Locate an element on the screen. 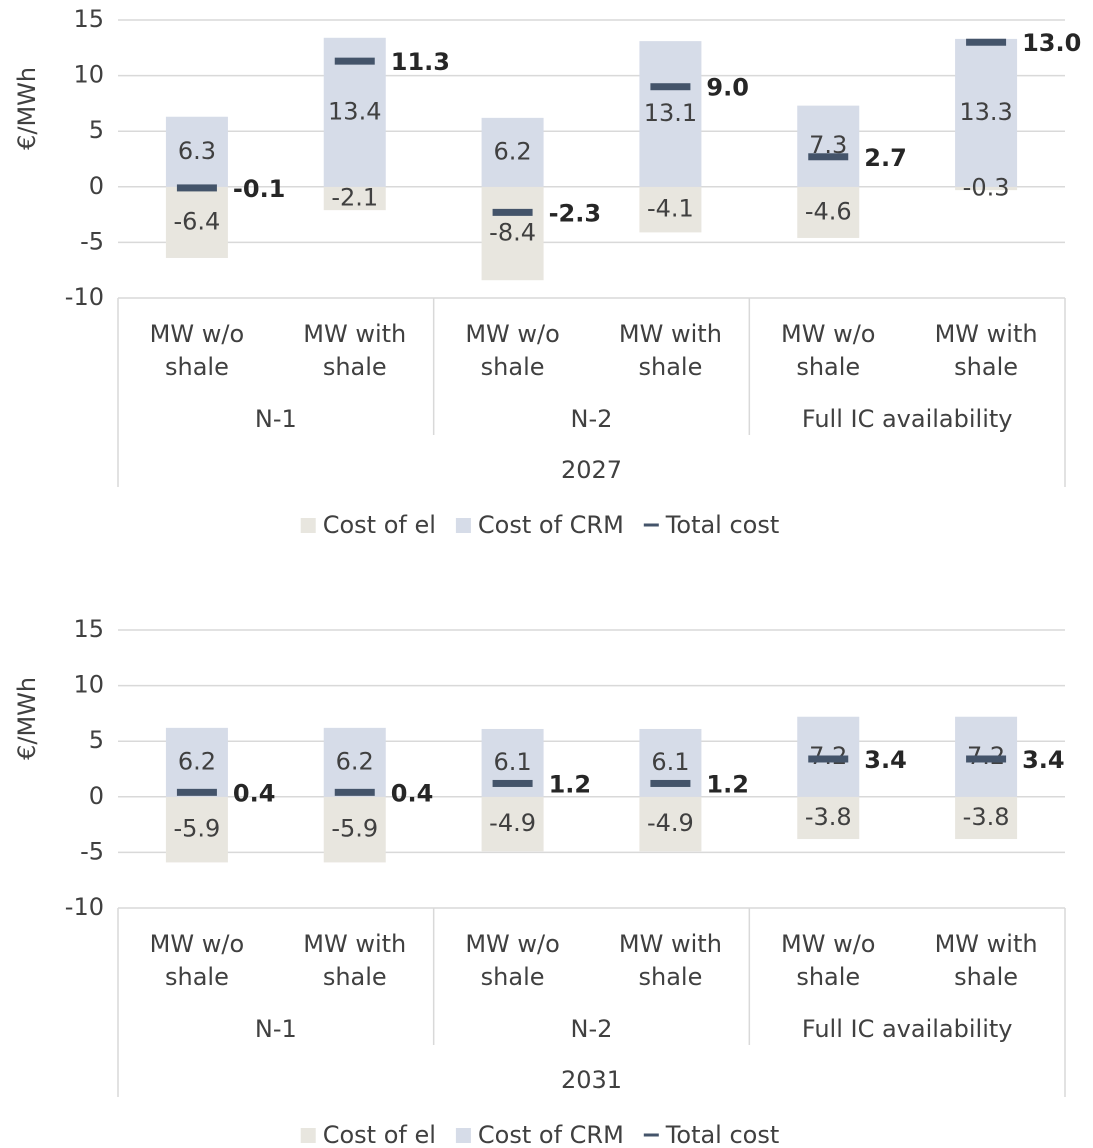 The image size is (1093, 1148). bar-label: -4.6 is located at coordinates (828, 211).